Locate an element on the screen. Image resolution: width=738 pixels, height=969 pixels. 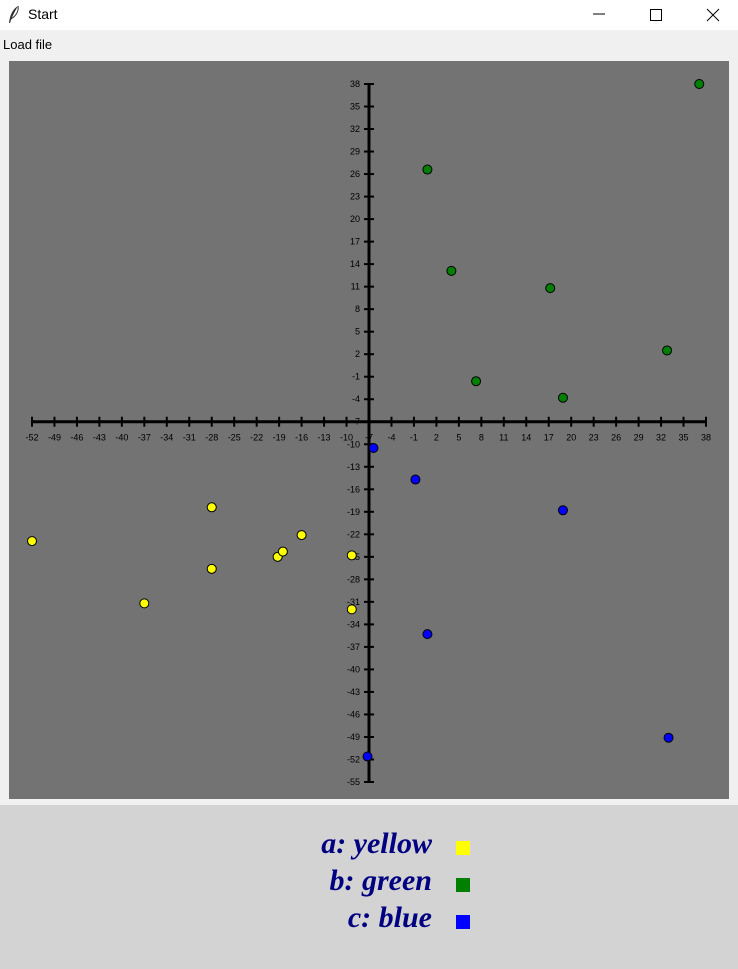
maximize-icon is located at coordinates (656, 15).